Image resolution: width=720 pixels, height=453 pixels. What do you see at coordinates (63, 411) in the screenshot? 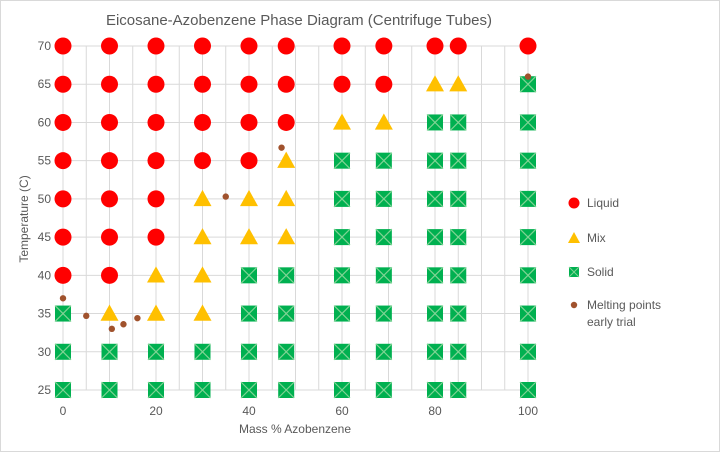
I see `x-tick-label: 0` at bounding box center [63, 411].